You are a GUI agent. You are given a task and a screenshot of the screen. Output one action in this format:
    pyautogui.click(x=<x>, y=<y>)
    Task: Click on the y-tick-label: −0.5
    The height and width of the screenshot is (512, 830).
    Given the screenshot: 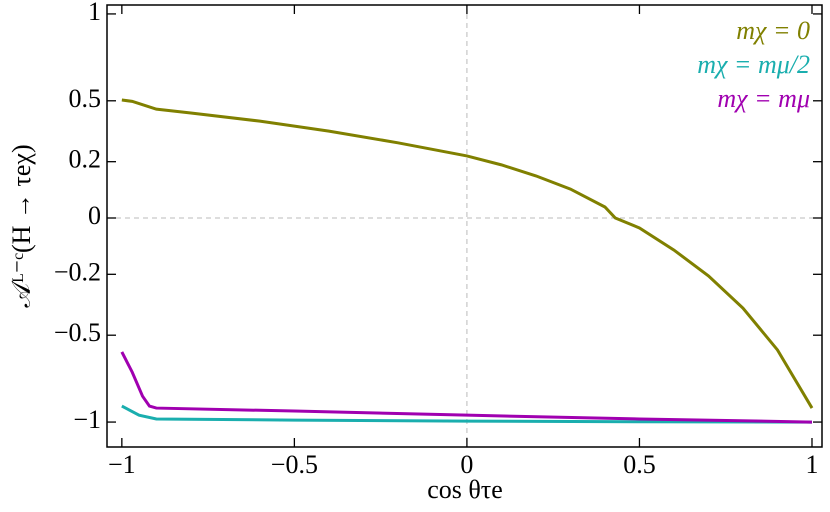 What is the action you would take?
    pyautogui.click(x=77, y=332)
    